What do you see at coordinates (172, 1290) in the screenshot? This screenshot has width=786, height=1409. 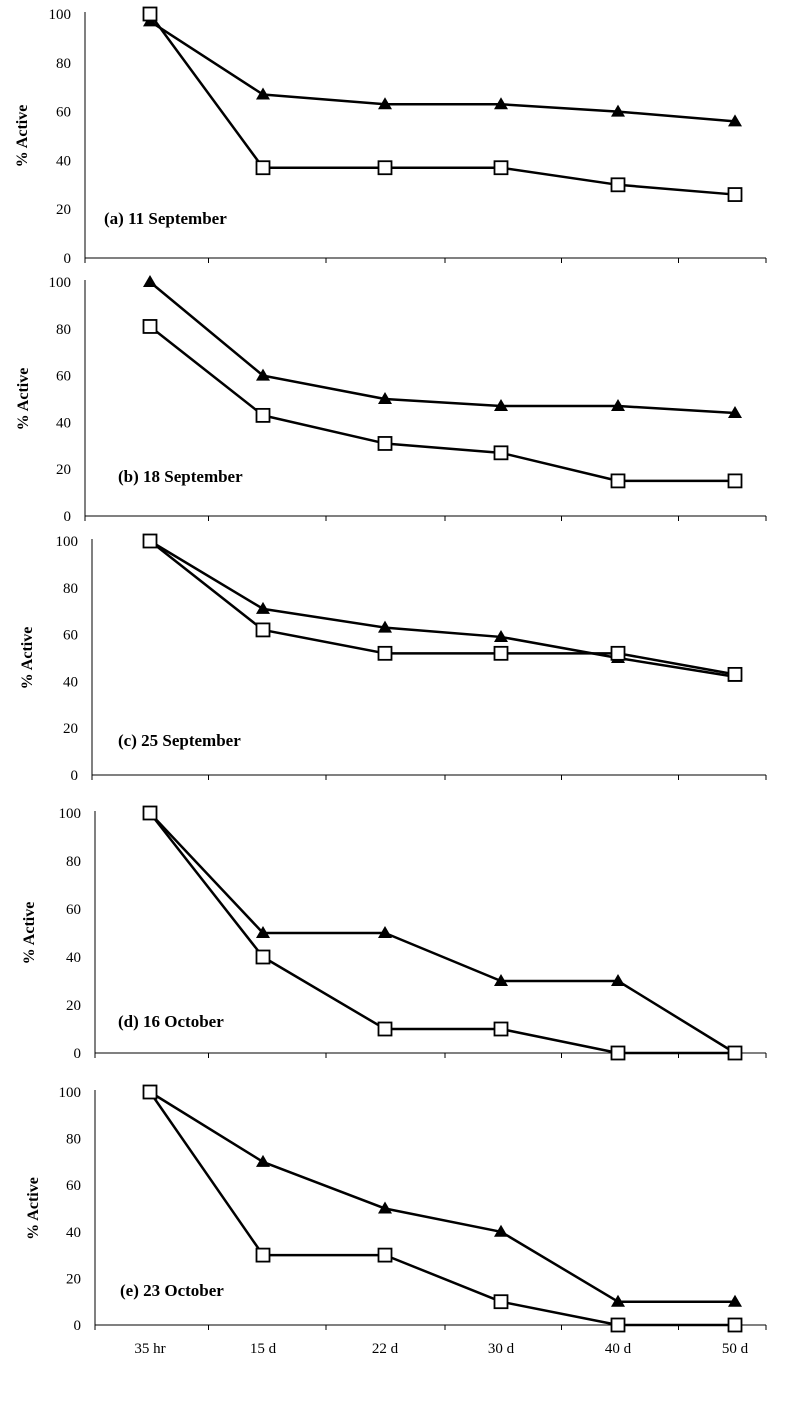 I see `panel-label: (e) 23 October` at bounding box center [172, 1290].